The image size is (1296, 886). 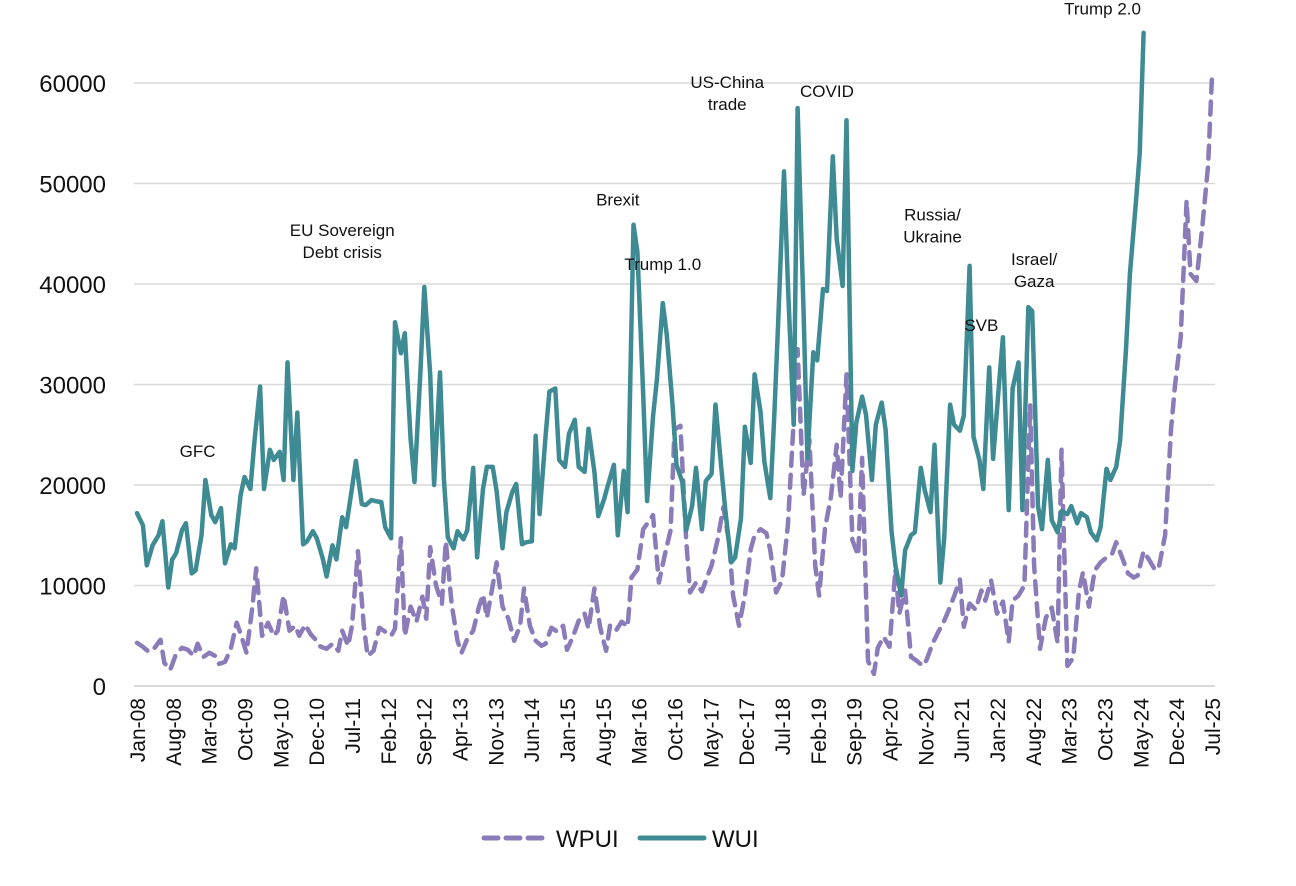 What do you see at coordinates (819, 731) in the screenshot?
I see `x-tick-label: Feb-19` at bounding box center [819, 731].